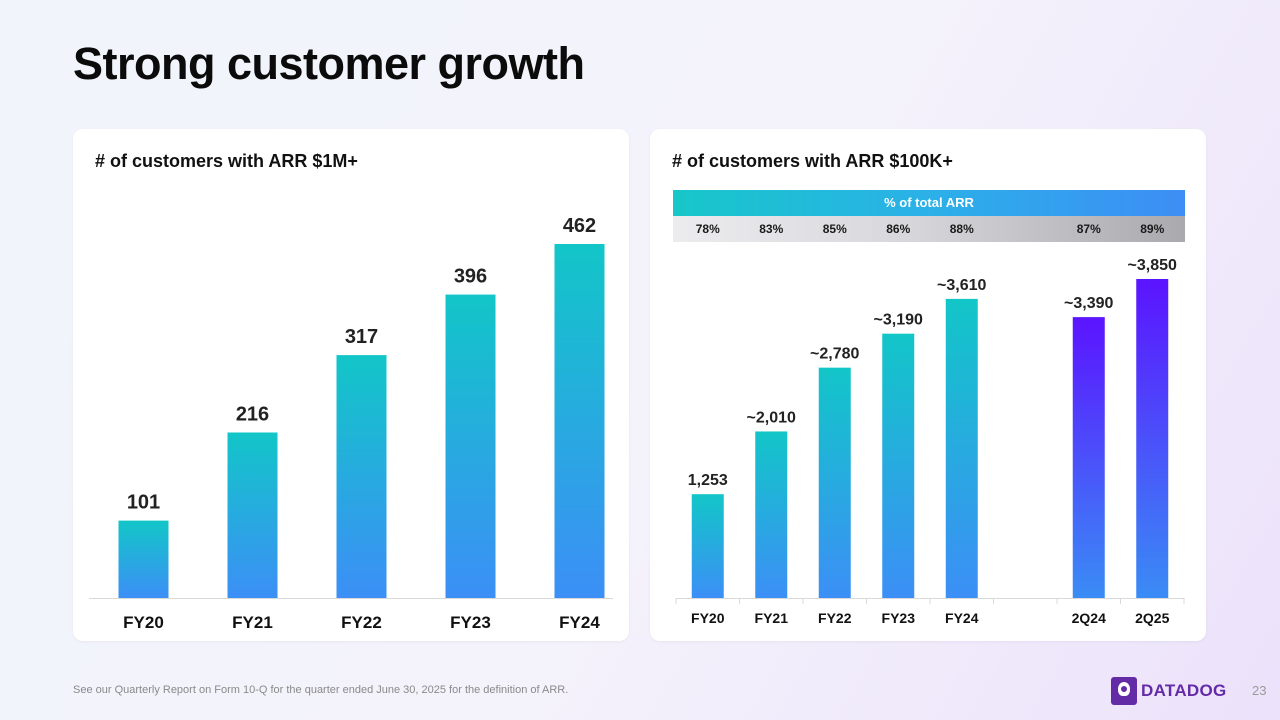  What do you see at coordinates (812, 161) in the screenshot?
I see `chart-title-arr-100k: # of customers with ARR $100K+` at bounding box center [812, 161].